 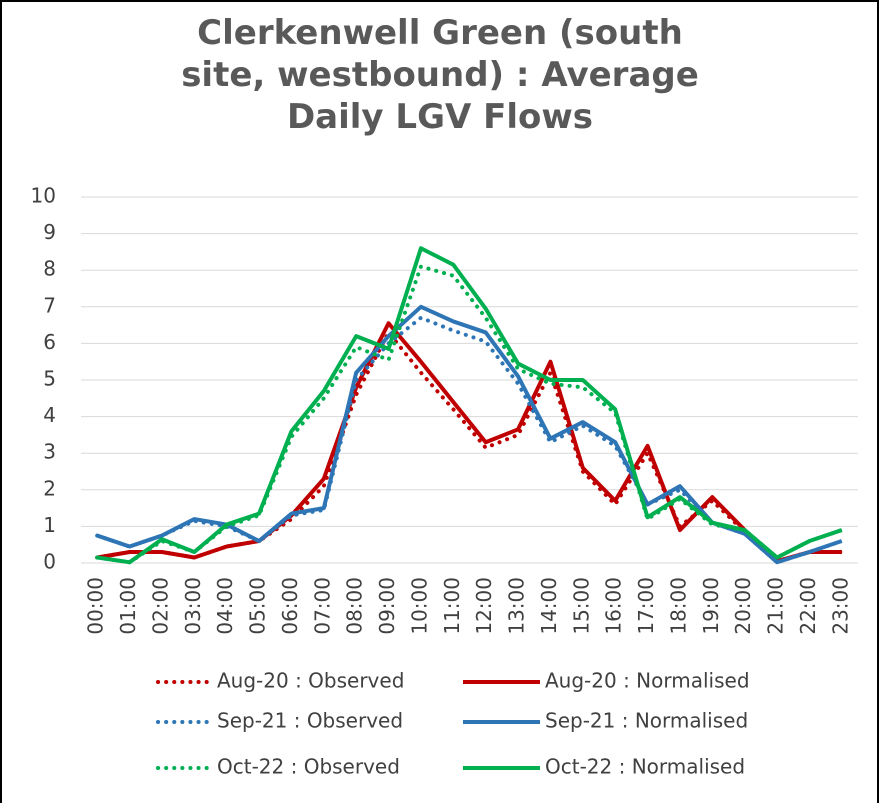 I want to click on y-tick-label: 4, so click(x=49, y=415).